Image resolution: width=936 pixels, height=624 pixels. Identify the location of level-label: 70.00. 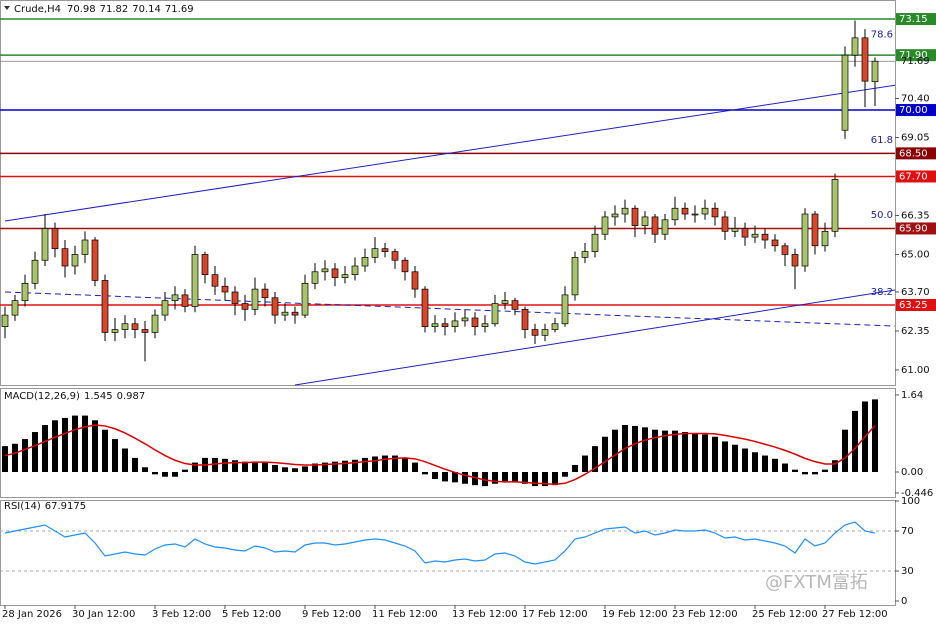
(913, 110).